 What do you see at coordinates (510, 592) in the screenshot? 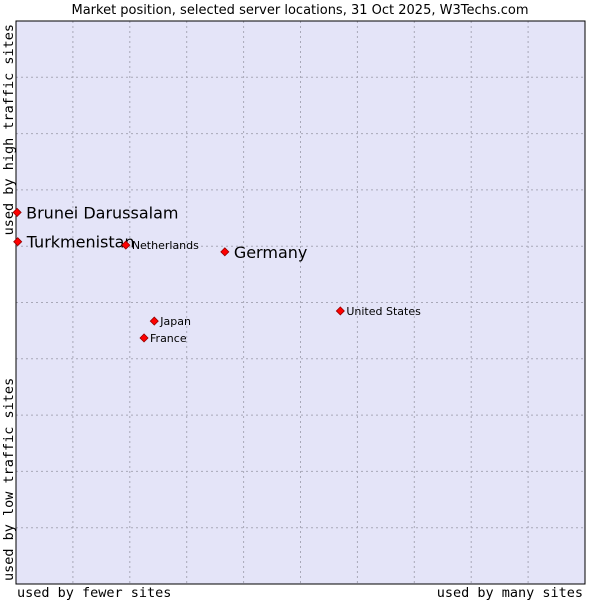
I see `x-axis-label-many-sites: used by many sites` at bounding box center [510, 592].